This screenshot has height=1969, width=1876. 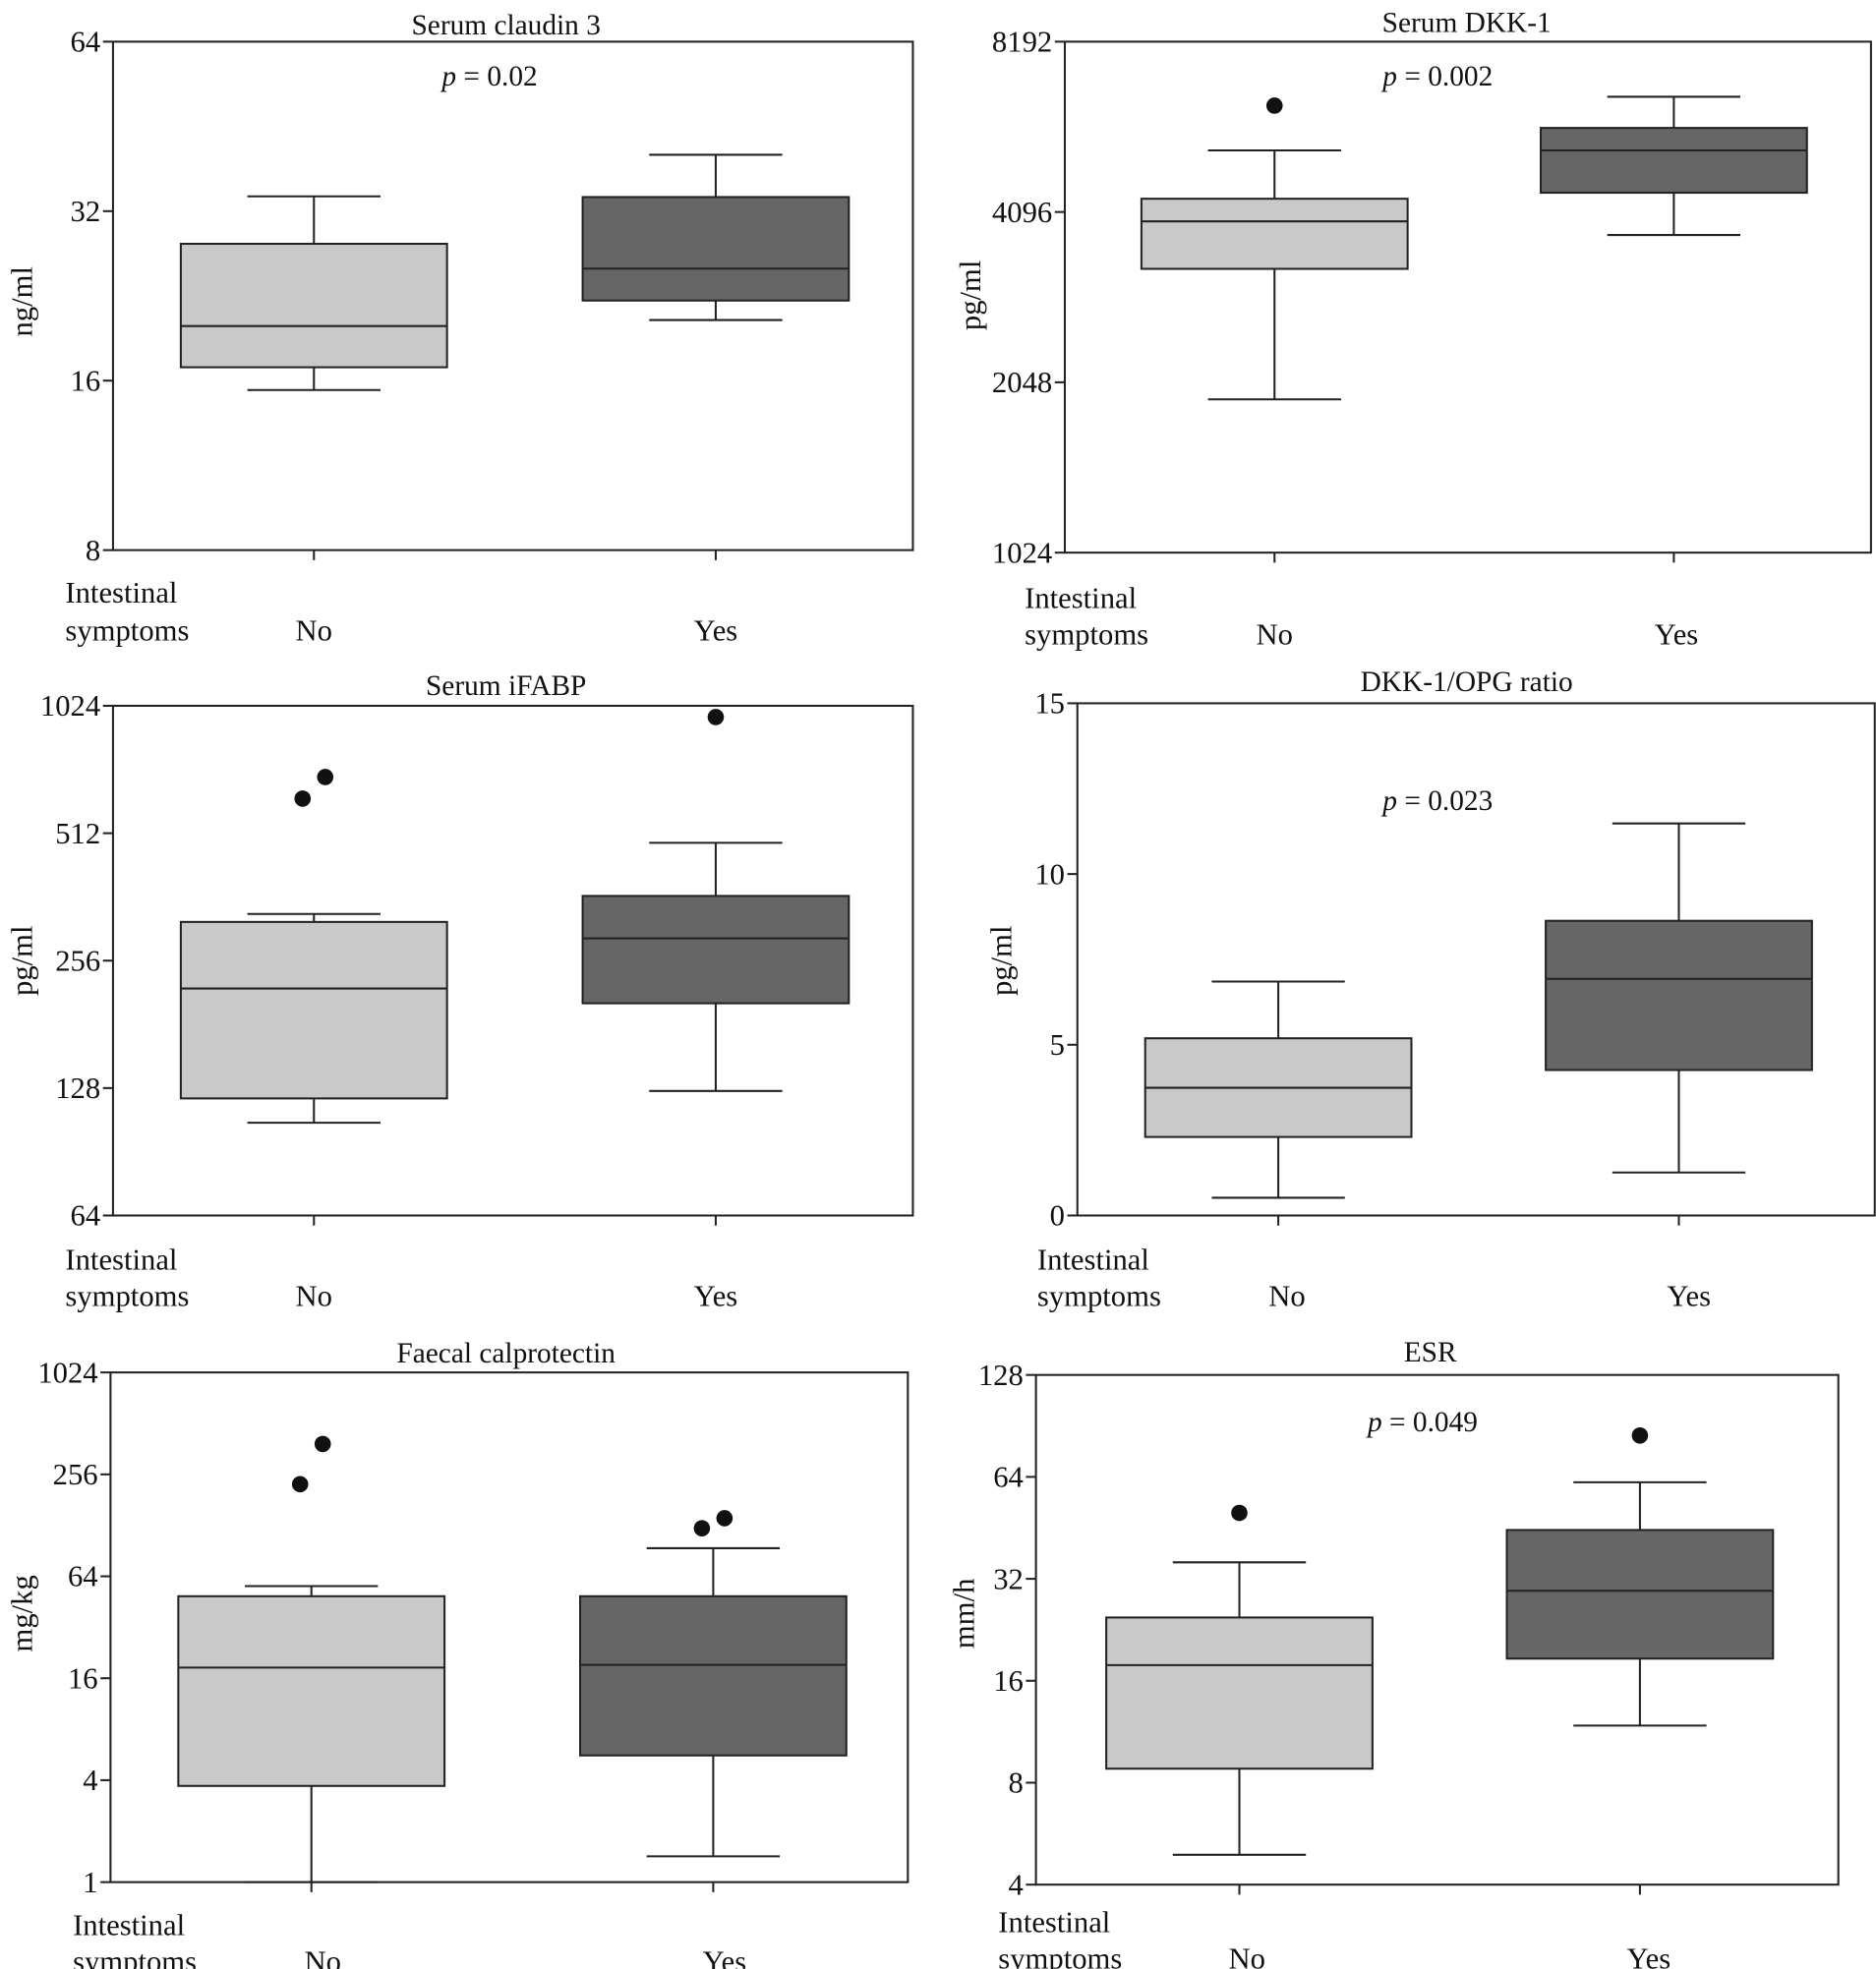 I want to click on chart-title: Serum iFABP, so click(x=506, y=686).